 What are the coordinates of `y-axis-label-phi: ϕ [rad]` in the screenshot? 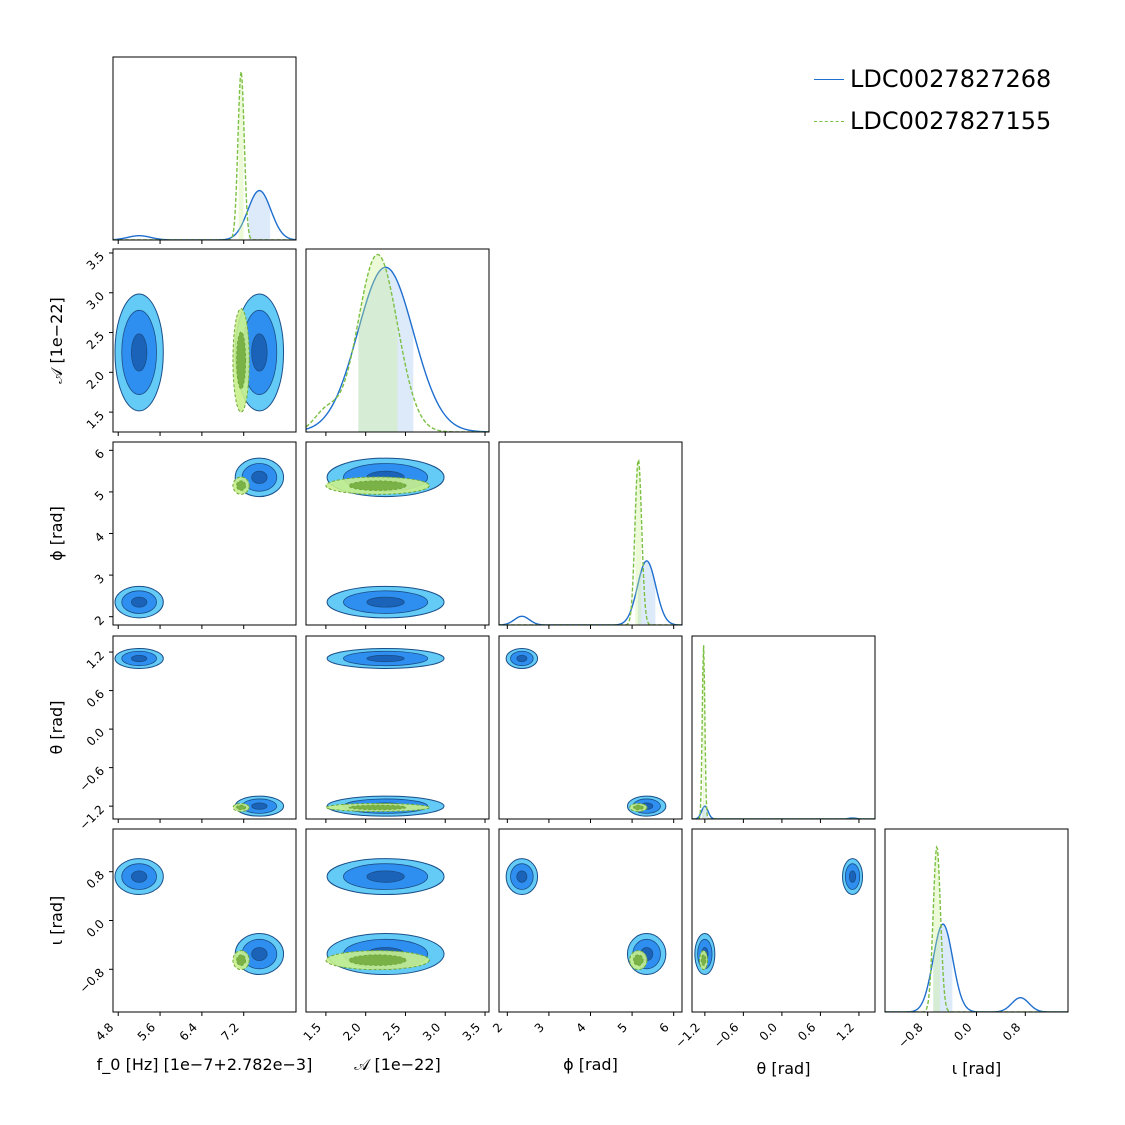 It's located at (56, 533).